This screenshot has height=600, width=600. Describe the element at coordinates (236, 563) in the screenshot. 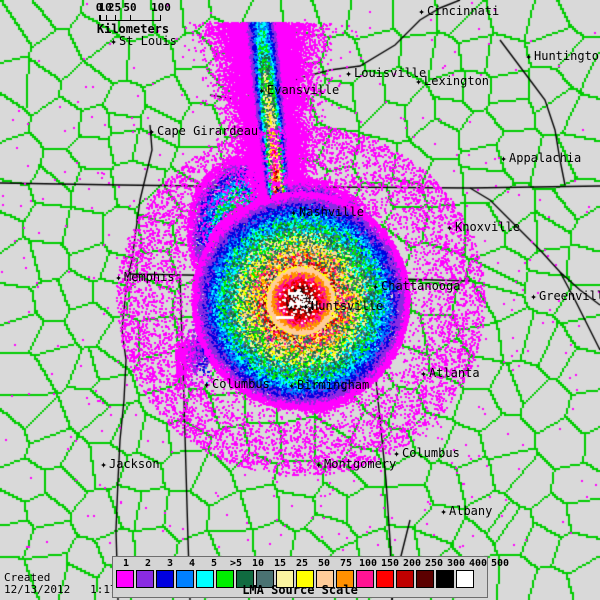

I see `legend-label-gt5: >5` at that location.